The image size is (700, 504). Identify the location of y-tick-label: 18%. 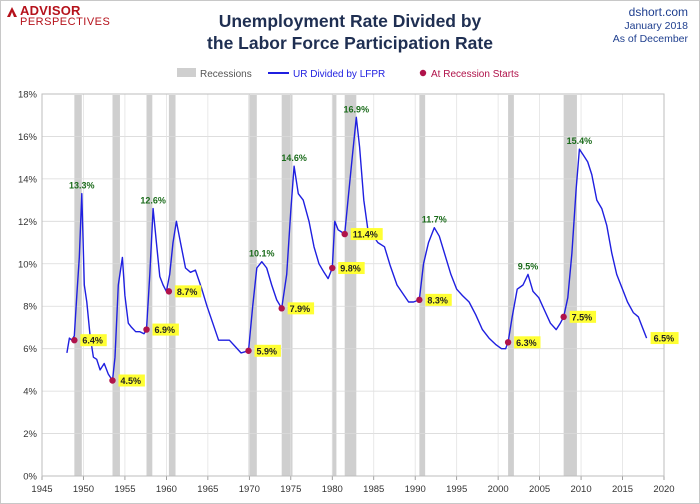
(28, 95).